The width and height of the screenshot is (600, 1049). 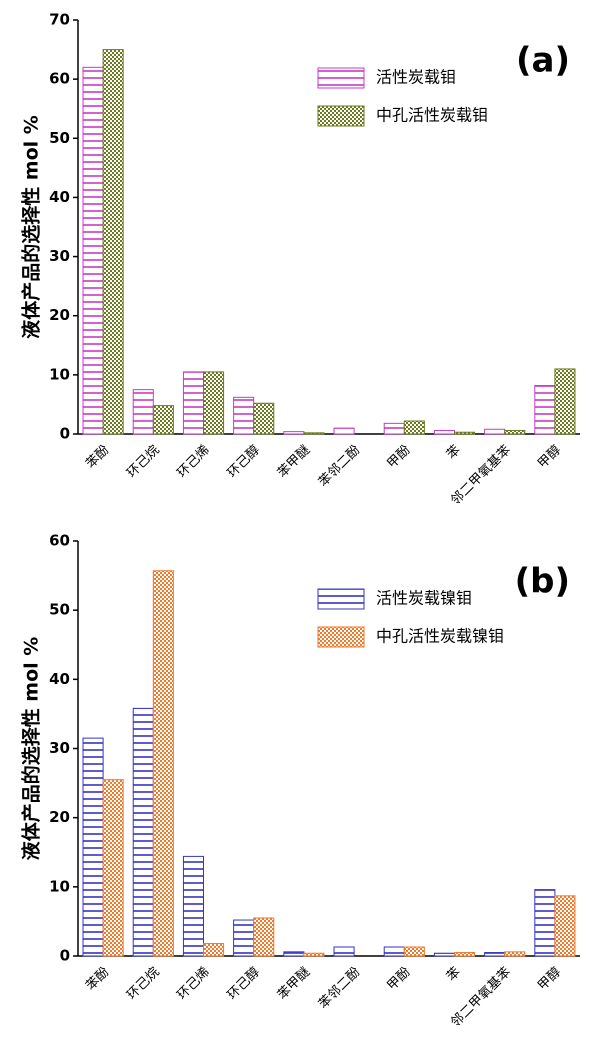 What do you see at coordinates (416, 77) in the screenshot?
I see `legend-label: 活性炭载钼` at bounding box center [416, 77].